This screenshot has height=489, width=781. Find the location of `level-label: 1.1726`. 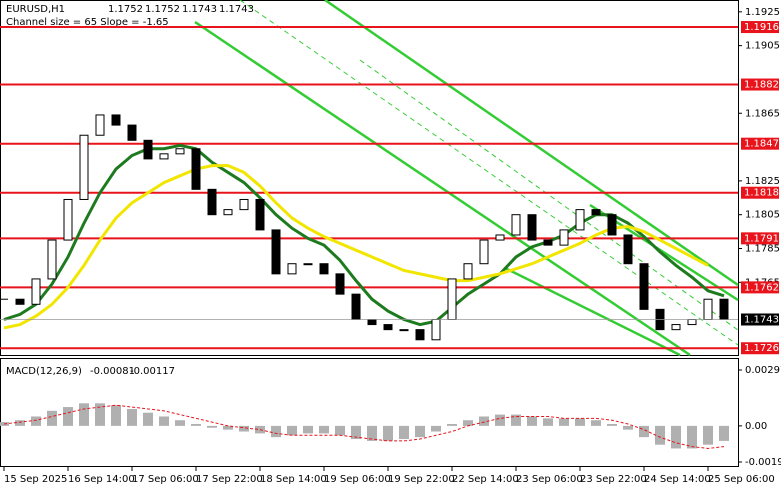

level-label: 1.1726 is located at coordinates (761, 348).